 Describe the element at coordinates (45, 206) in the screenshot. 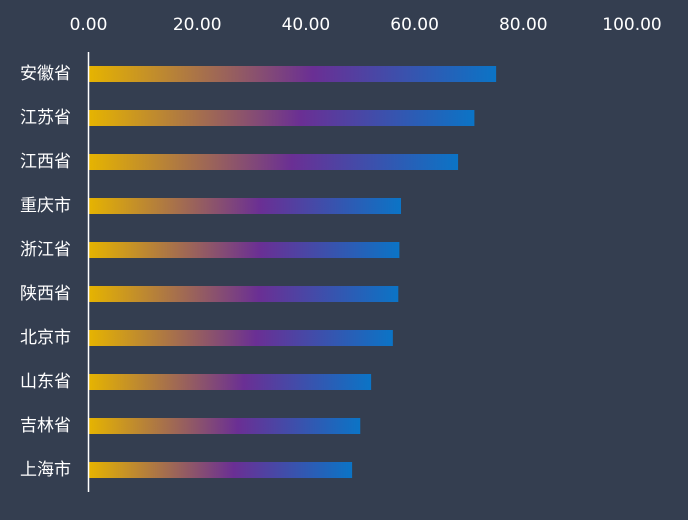

I see `category-label: 重庆市` at that location.